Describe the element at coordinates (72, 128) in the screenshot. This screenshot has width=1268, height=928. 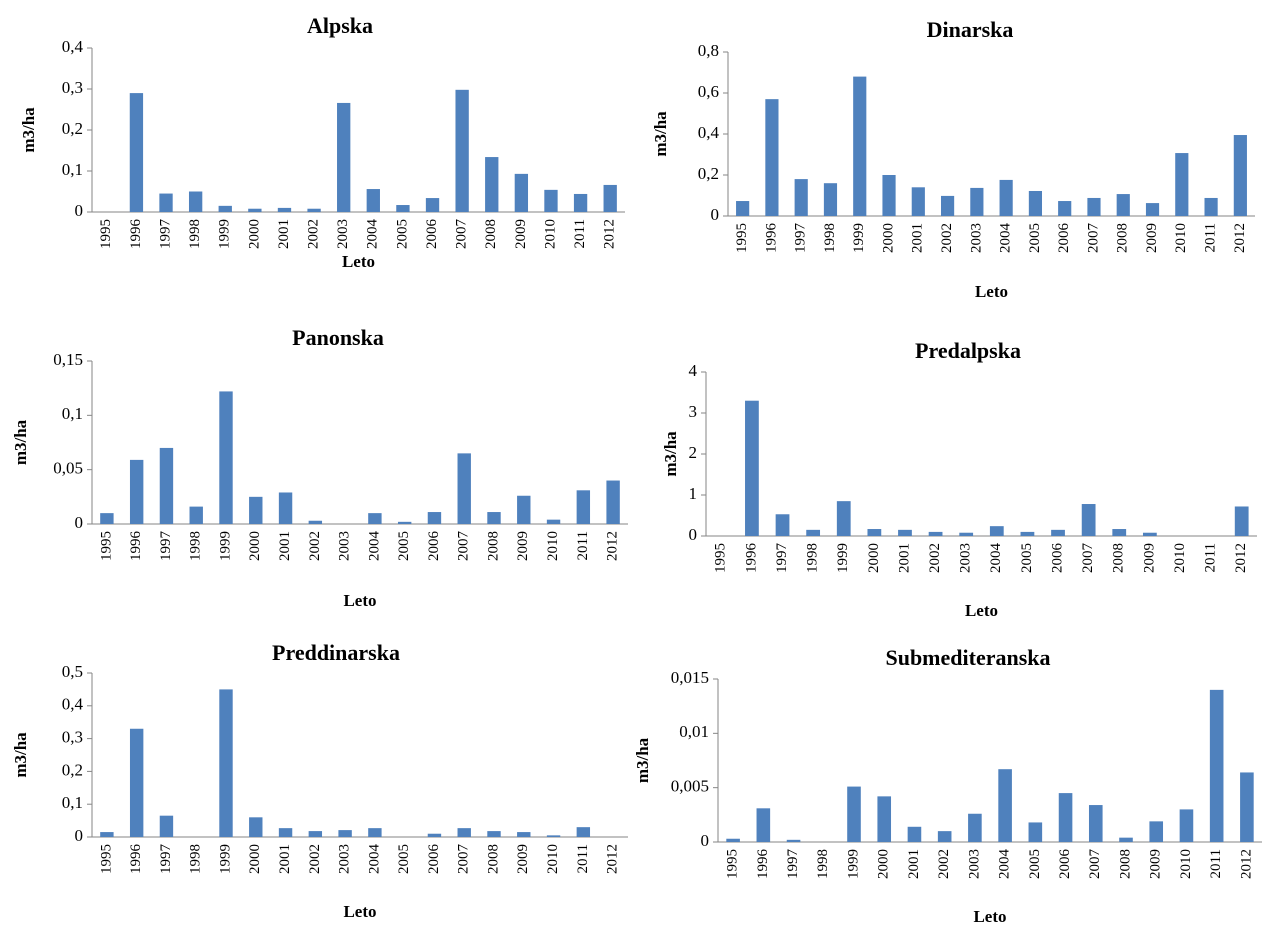
I see `y-tick-label: 0,2` at that location.